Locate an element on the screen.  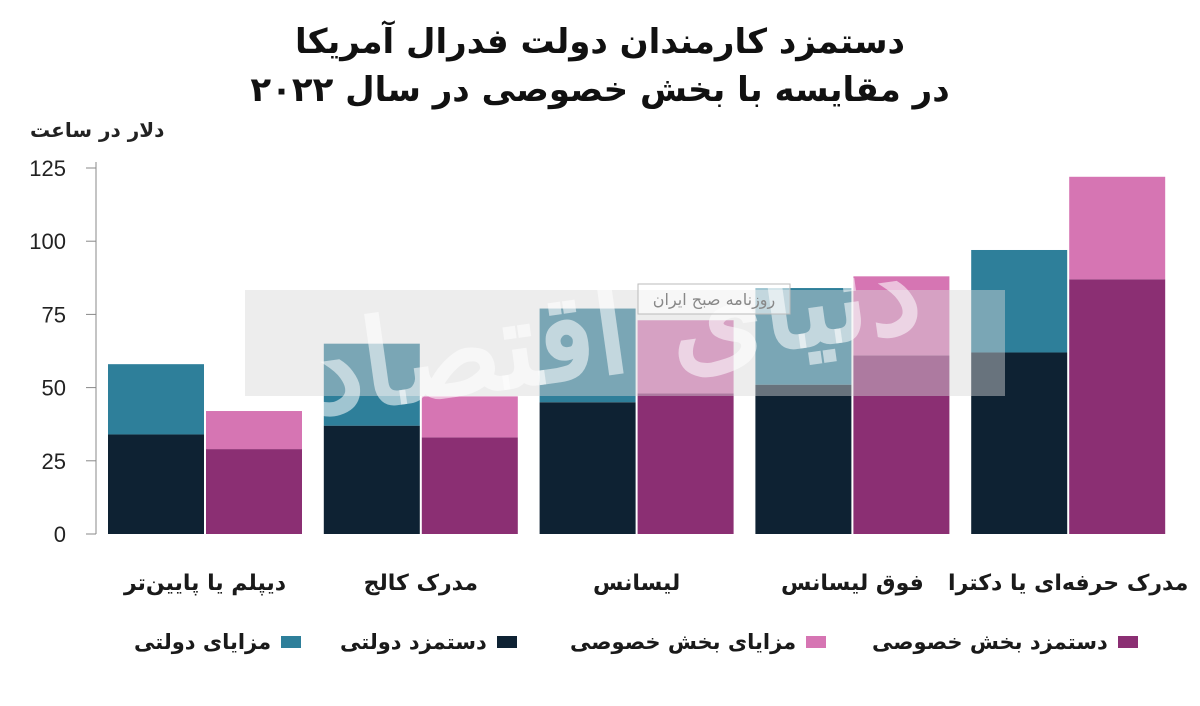
watermark-subtitle-box is located at coordinates (714, 299).